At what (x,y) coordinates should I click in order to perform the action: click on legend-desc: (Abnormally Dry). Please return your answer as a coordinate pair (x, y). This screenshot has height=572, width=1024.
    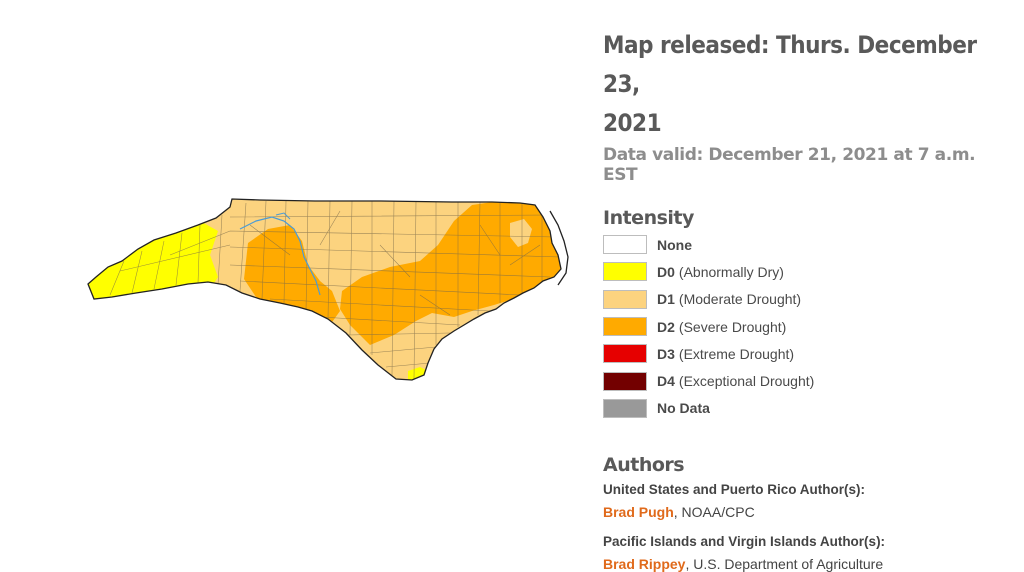
    Looking at the image, I should click on (731, 271).